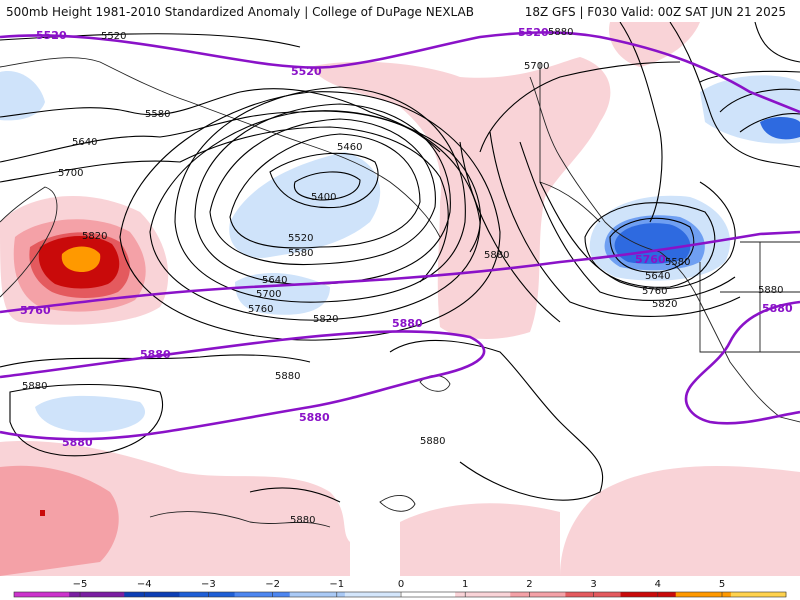 This screenshot has height=600, width=800. I want to click on colorbar-tick-label: 4, so click(658, 584).